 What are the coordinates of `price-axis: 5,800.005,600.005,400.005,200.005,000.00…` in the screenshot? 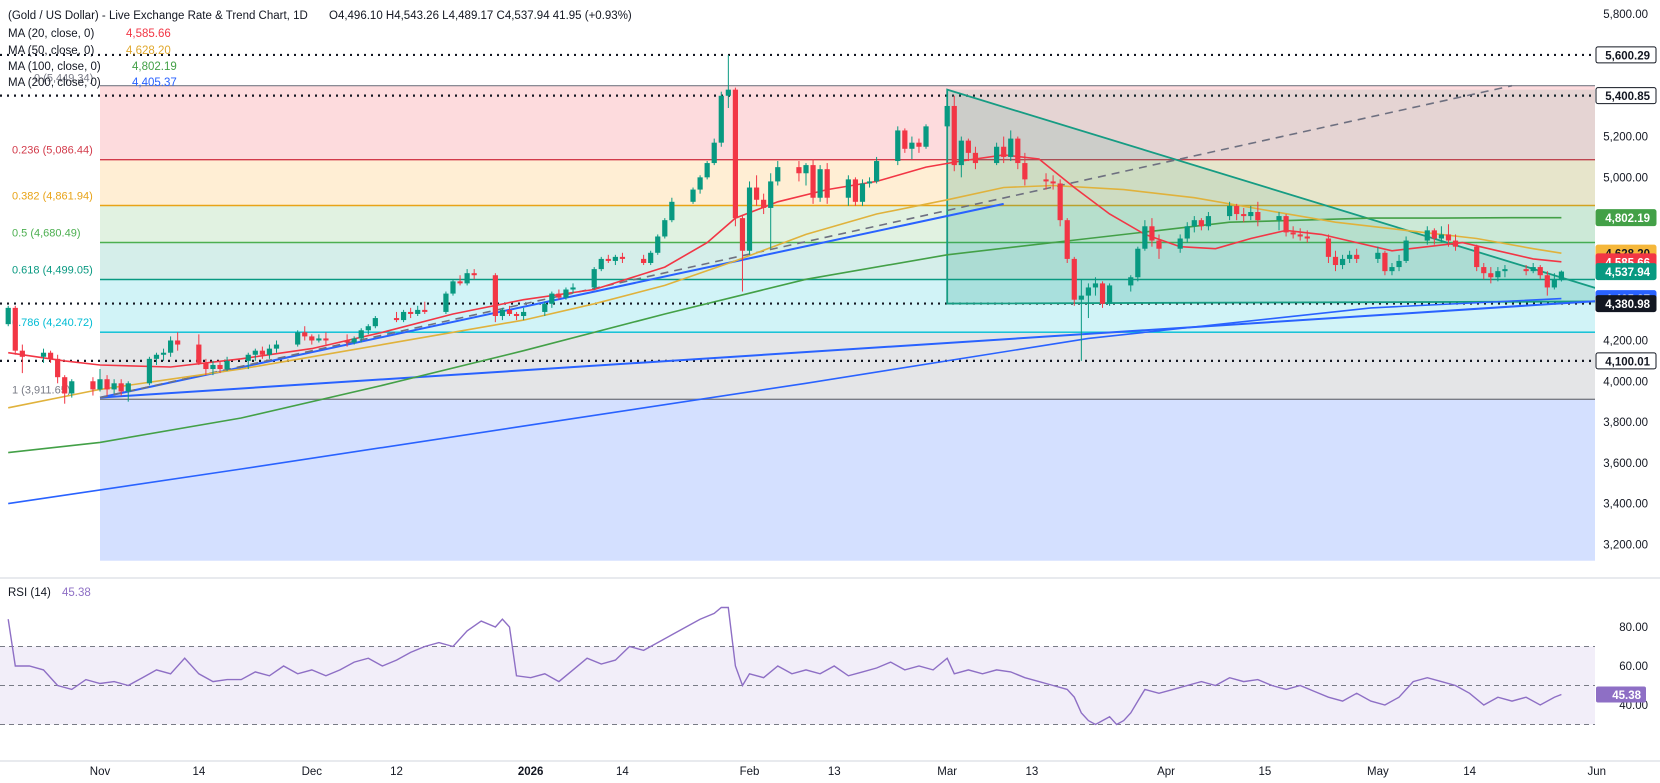 It's located at (1627, 391).